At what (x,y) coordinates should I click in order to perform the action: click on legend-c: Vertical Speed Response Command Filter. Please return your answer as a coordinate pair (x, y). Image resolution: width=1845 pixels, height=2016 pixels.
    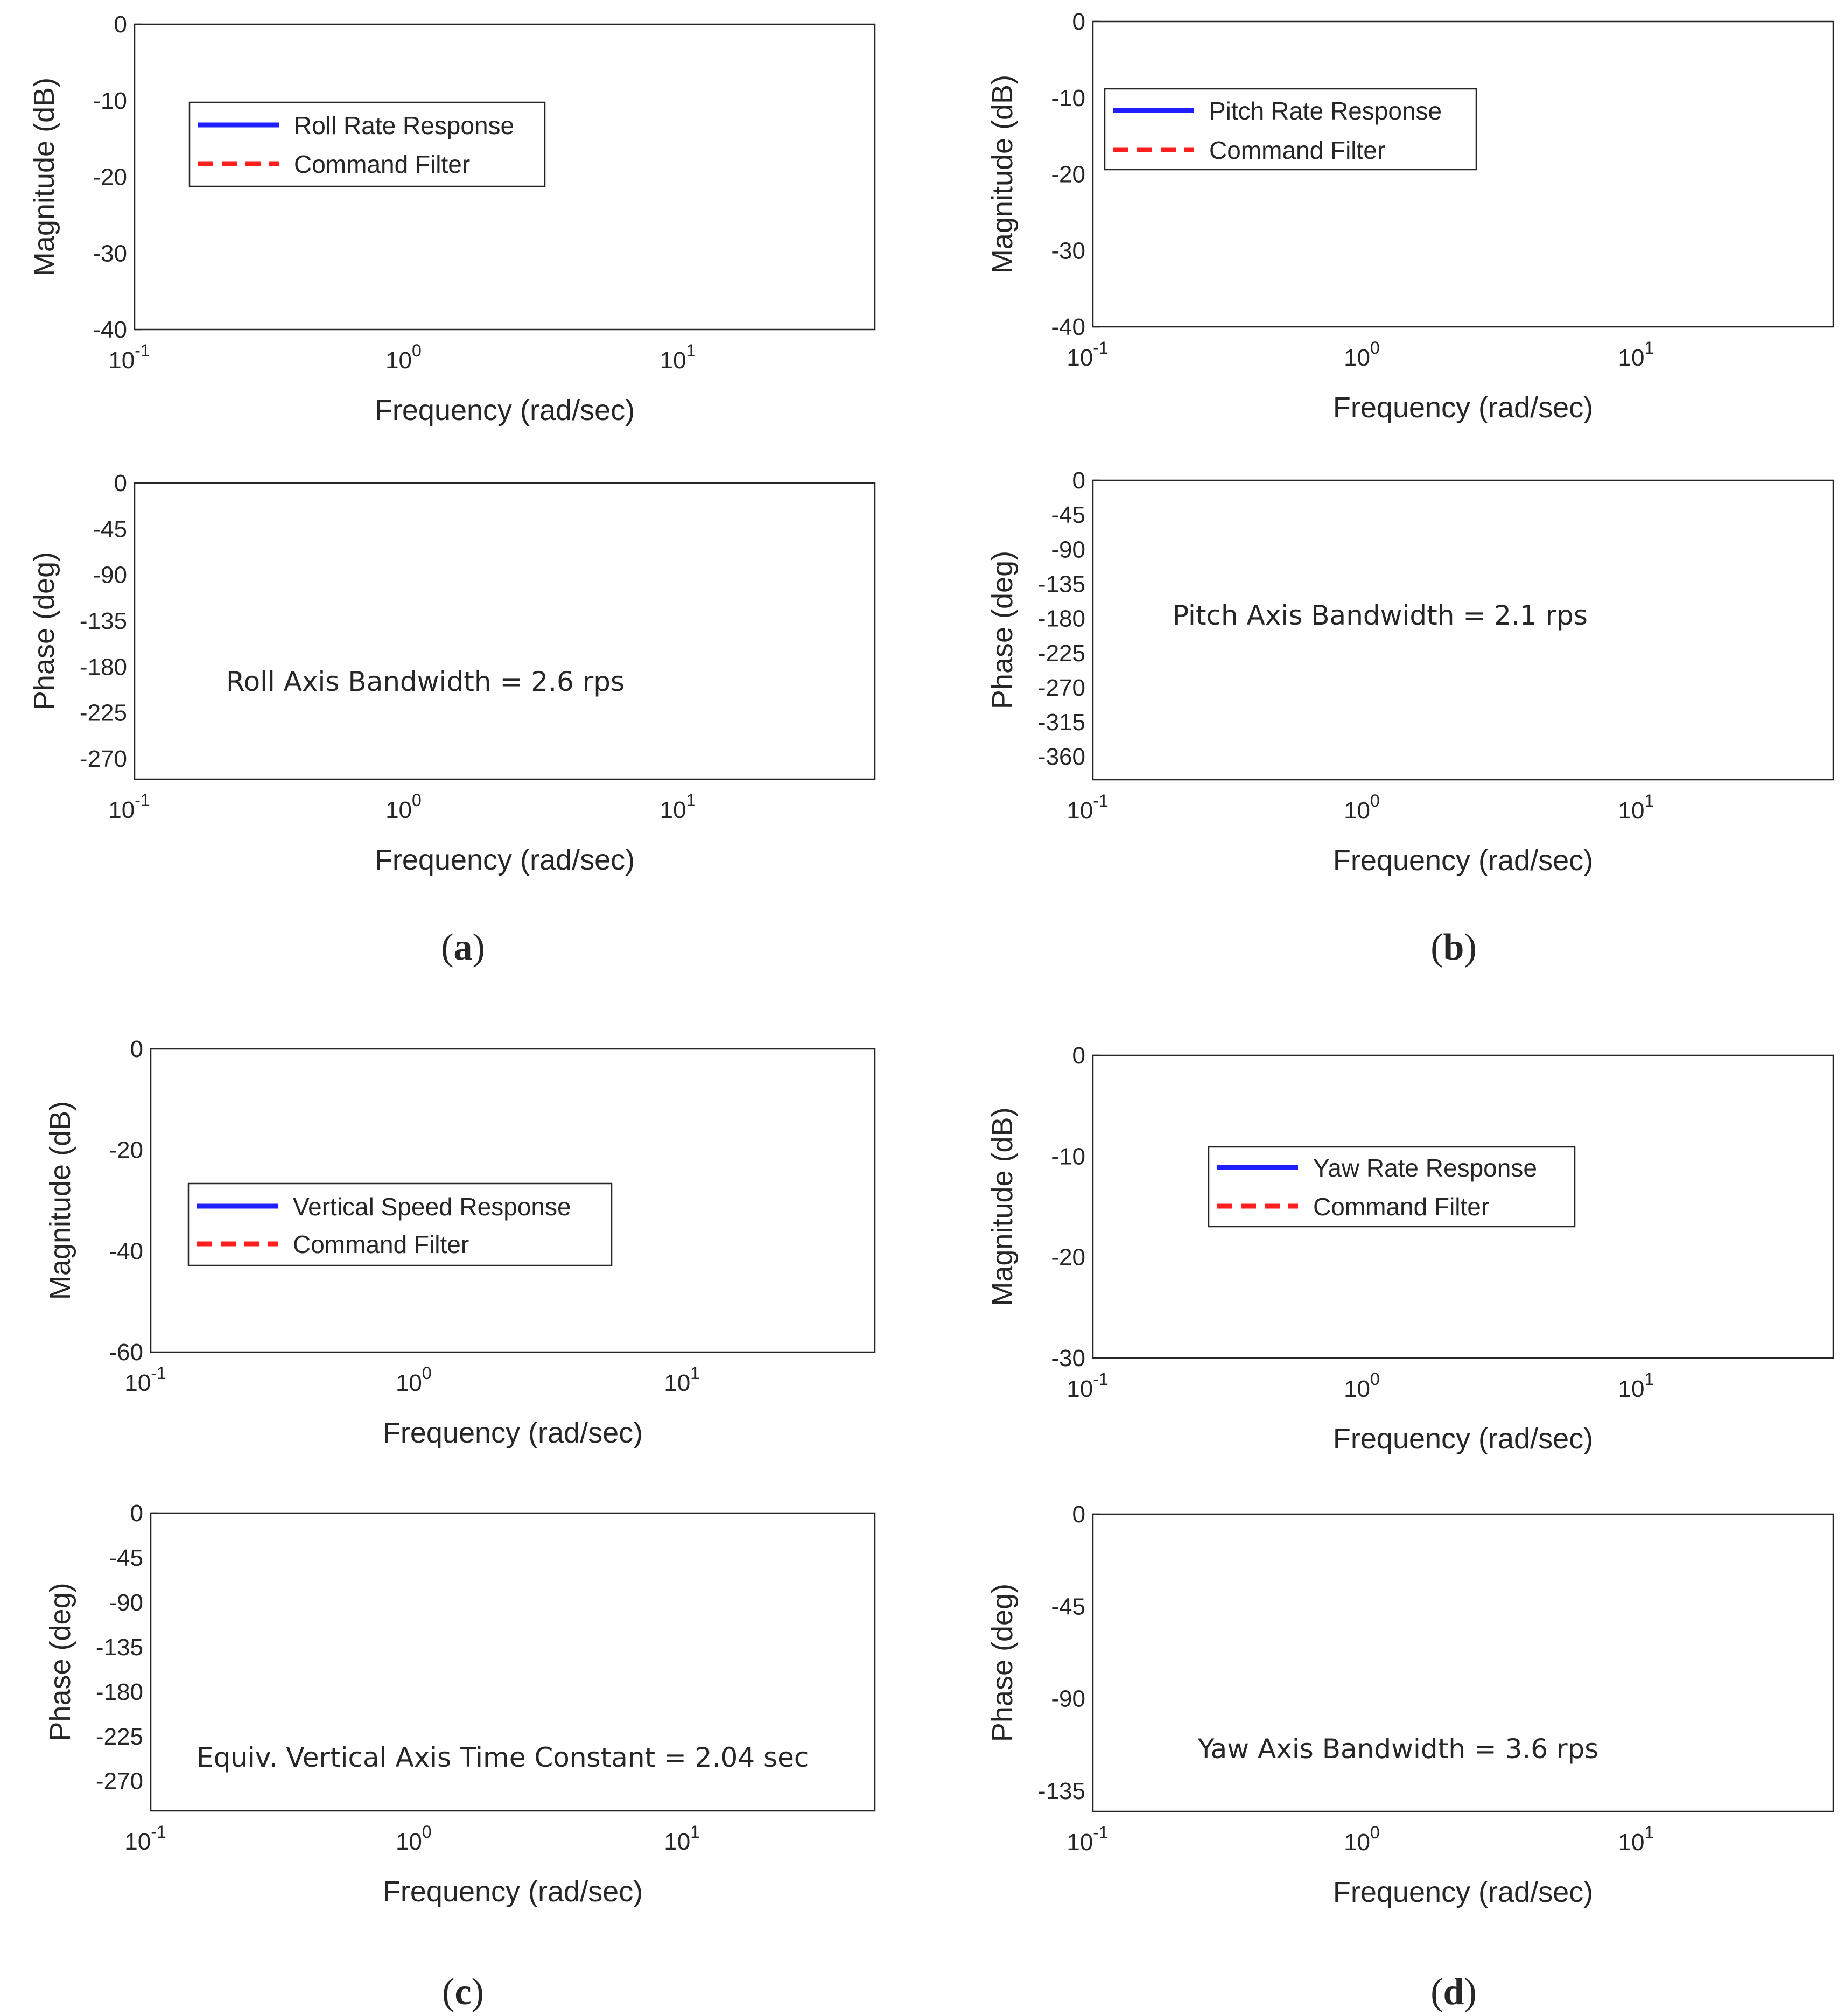
    Looking at the image, I should click on (400, 1224).